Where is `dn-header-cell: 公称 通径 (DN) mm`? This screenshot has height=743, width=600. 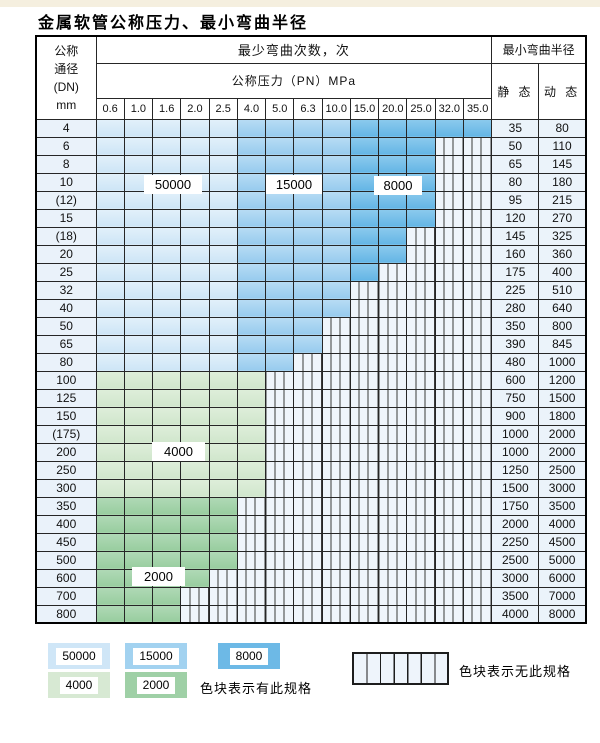 dn-header-cell: 公称 通径 (DN) mm is located at coordinates (66, 77).